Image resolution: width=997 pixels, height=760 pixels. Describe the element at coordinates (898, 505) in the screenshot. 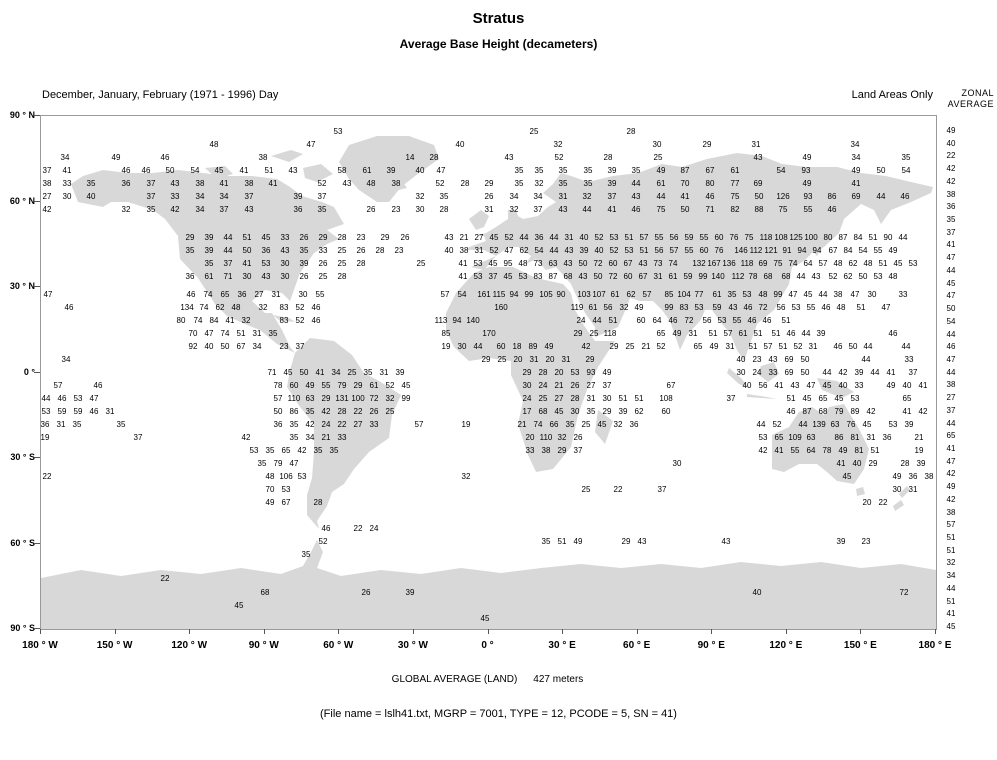

I see `new-zealand-south` at that location.